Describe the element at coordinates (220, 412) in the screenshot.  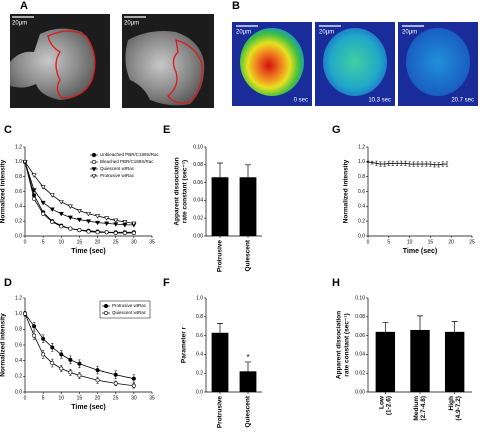
I see `x-tick-label: Protrusive` at that location.